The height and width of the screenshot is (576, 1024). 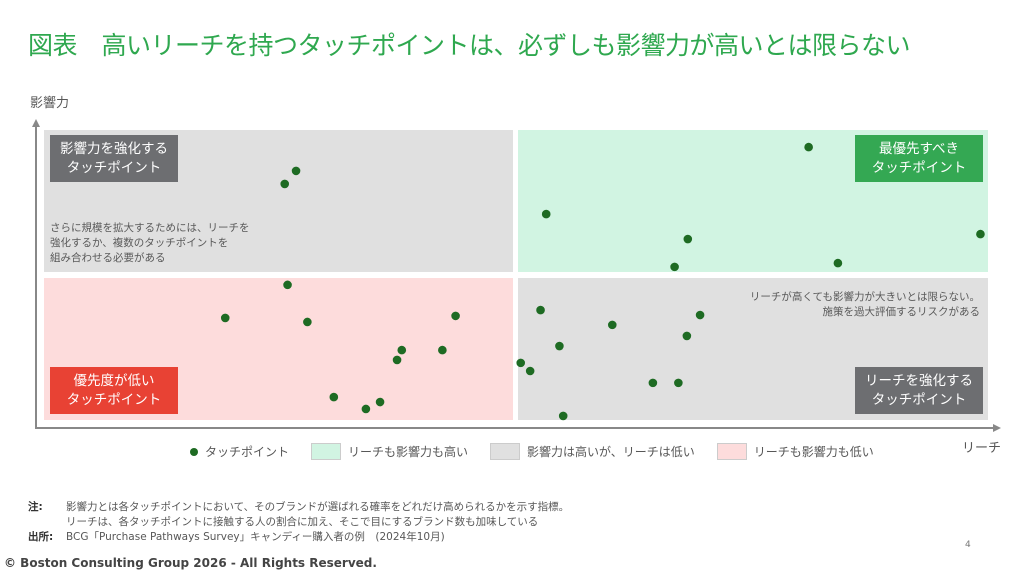 I want to click on legend-label: リーチも影響力も低い, so click(x=813, y=452).